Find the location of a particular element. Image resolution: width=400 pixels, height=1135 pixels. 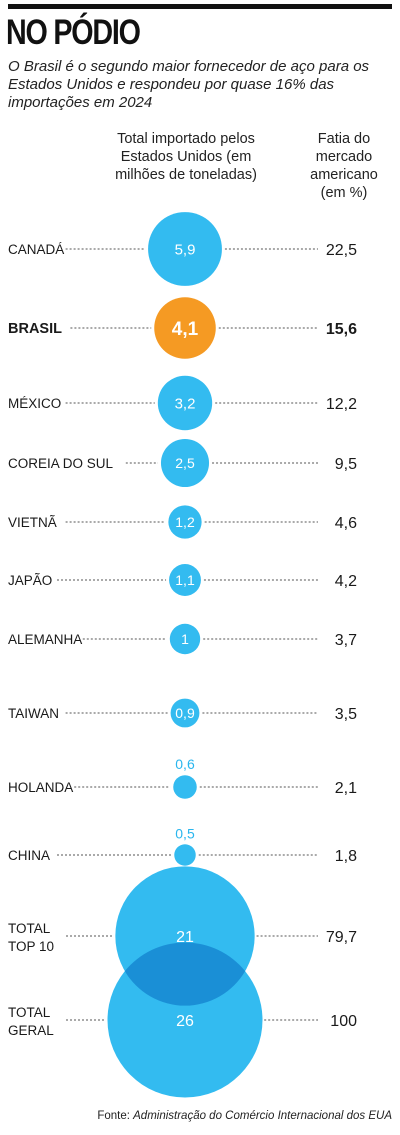

share-label-alemanha: 3,7 is located at coordinates (346, 640).